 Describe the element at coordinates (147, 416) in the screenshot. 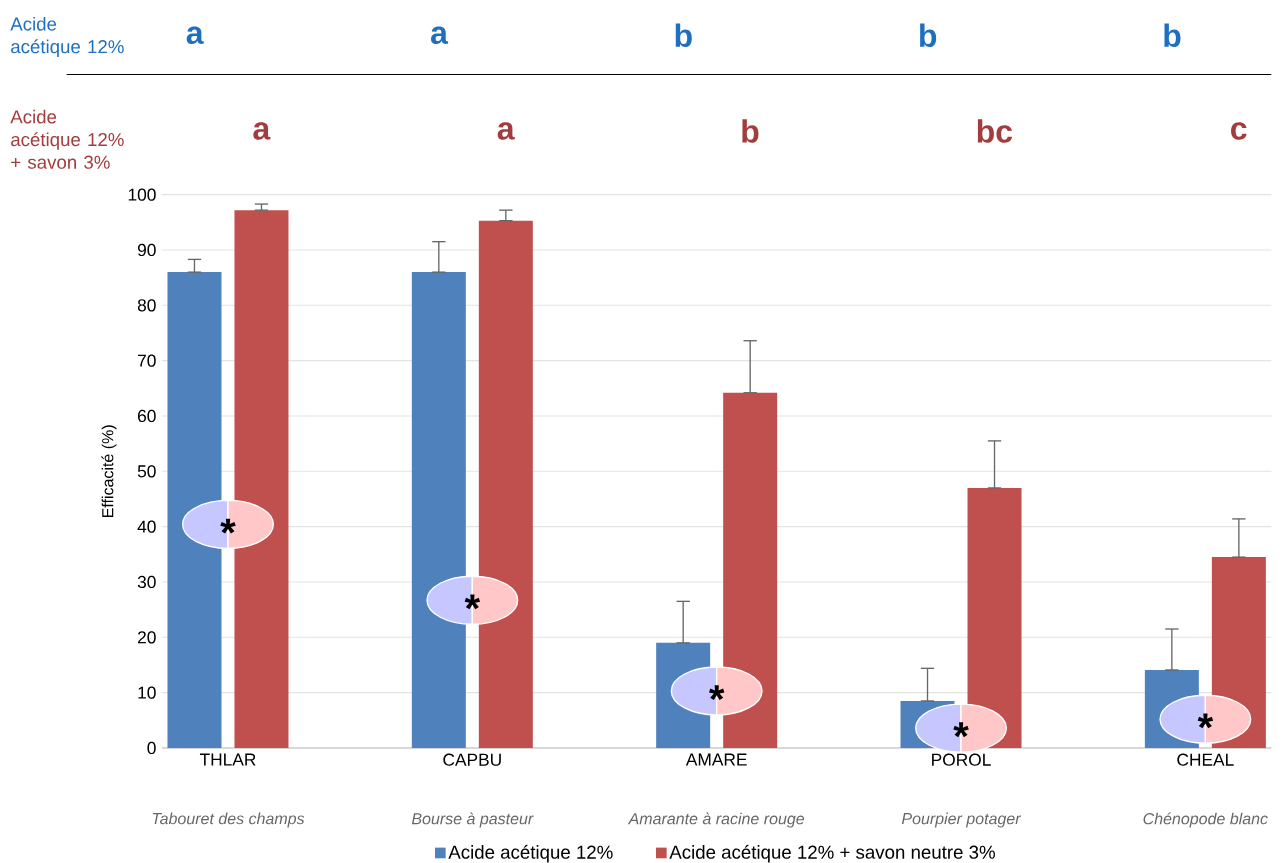

I see `y-tick-label: 60` at that location.